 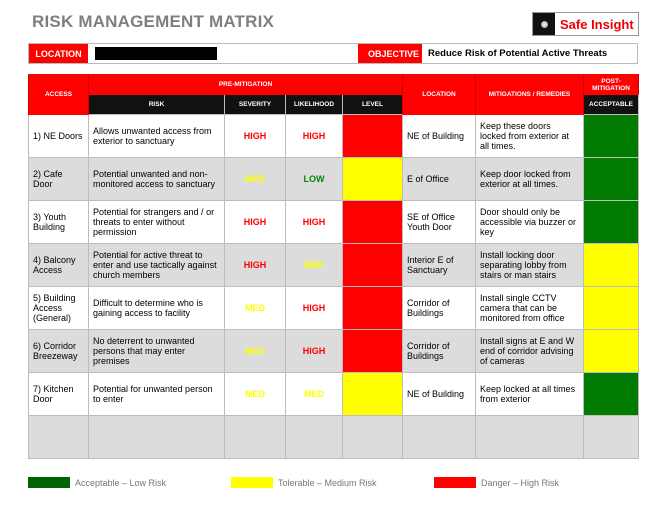 I want to click on logo: Safe Insight, so click(x=585, y=24).